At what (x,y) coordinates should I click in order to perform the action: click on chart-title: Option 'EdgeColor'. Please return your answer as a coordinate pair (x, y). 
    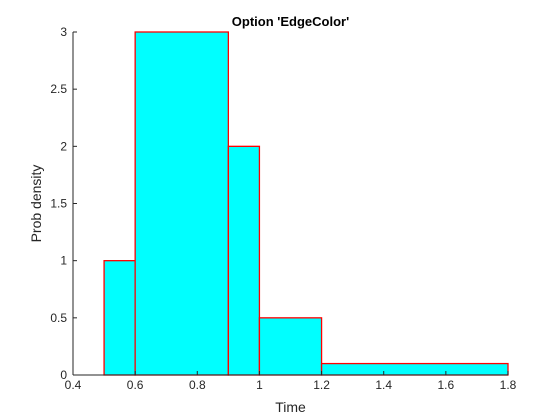
    Looking at the image, I should click on (290, 21).